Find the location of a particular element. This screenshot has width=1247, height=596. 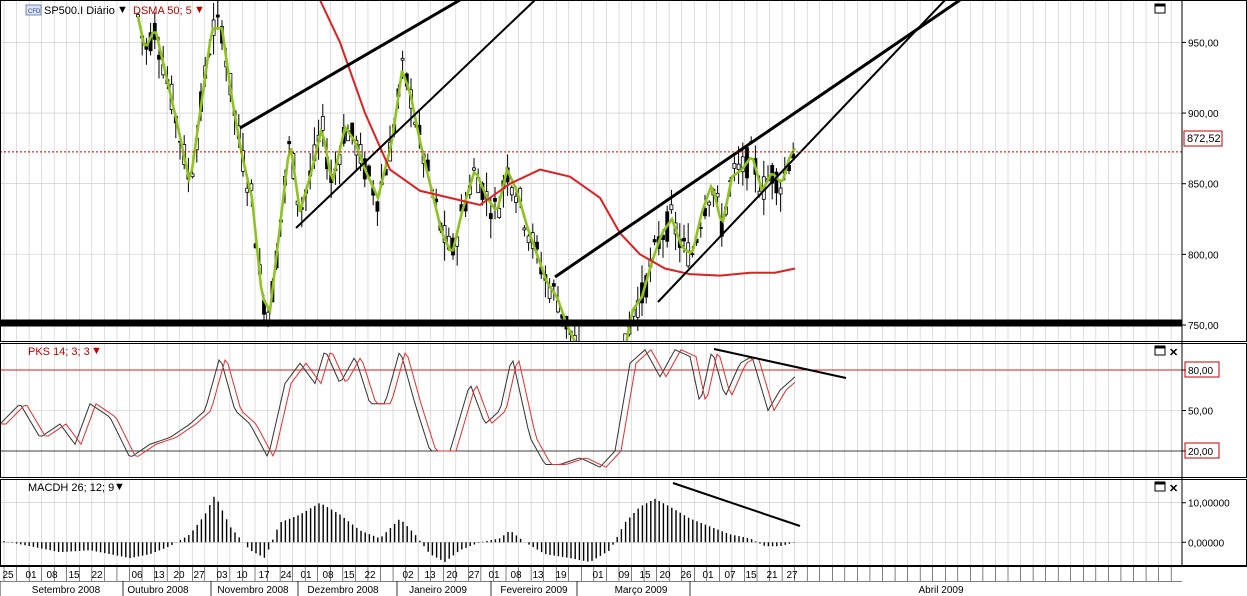

cfd-badge is located at coordinates (33, 10).